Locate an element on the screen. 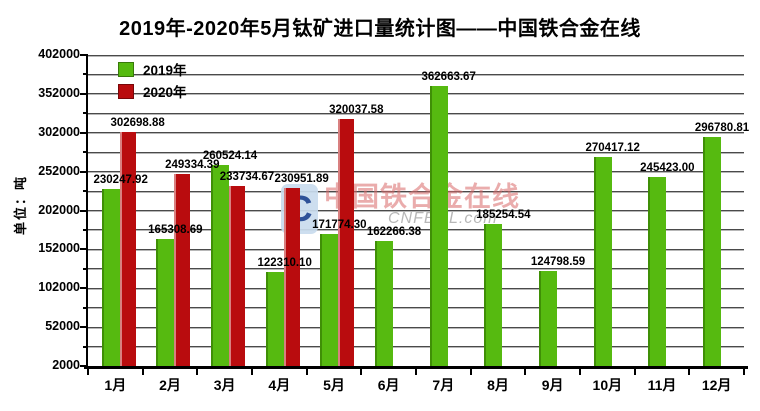  y-tick-label: 402000 is located at coordinates (59, 54).